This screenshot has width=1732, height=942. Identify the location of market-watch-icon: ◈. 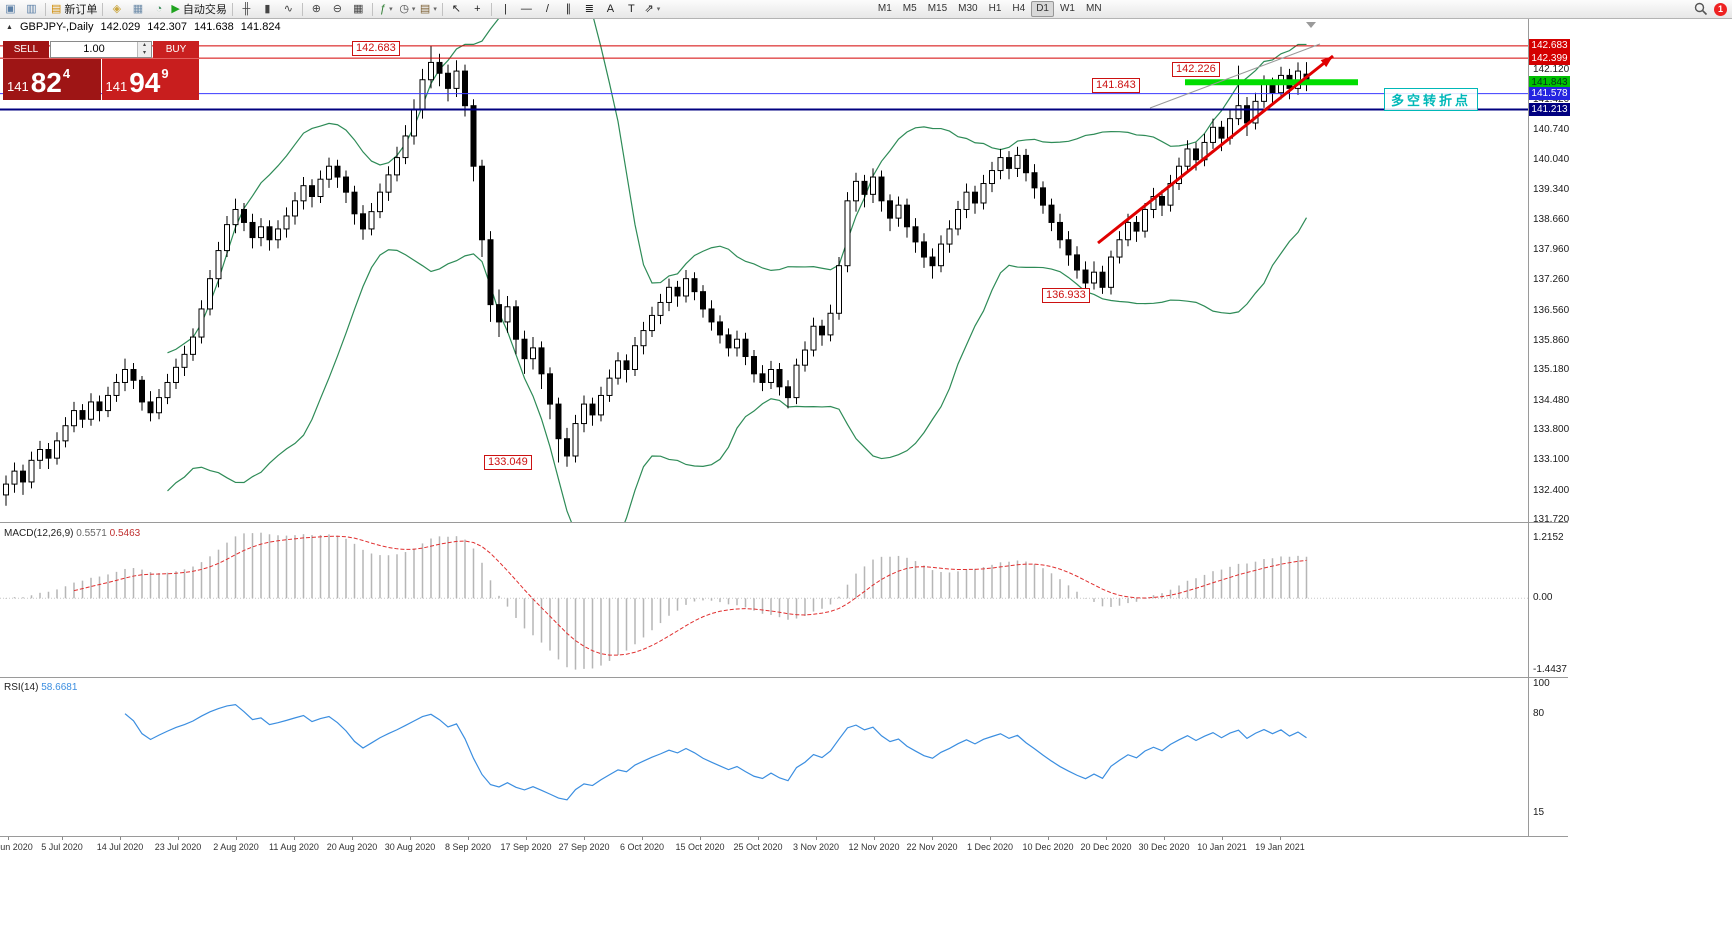
(116, 9).